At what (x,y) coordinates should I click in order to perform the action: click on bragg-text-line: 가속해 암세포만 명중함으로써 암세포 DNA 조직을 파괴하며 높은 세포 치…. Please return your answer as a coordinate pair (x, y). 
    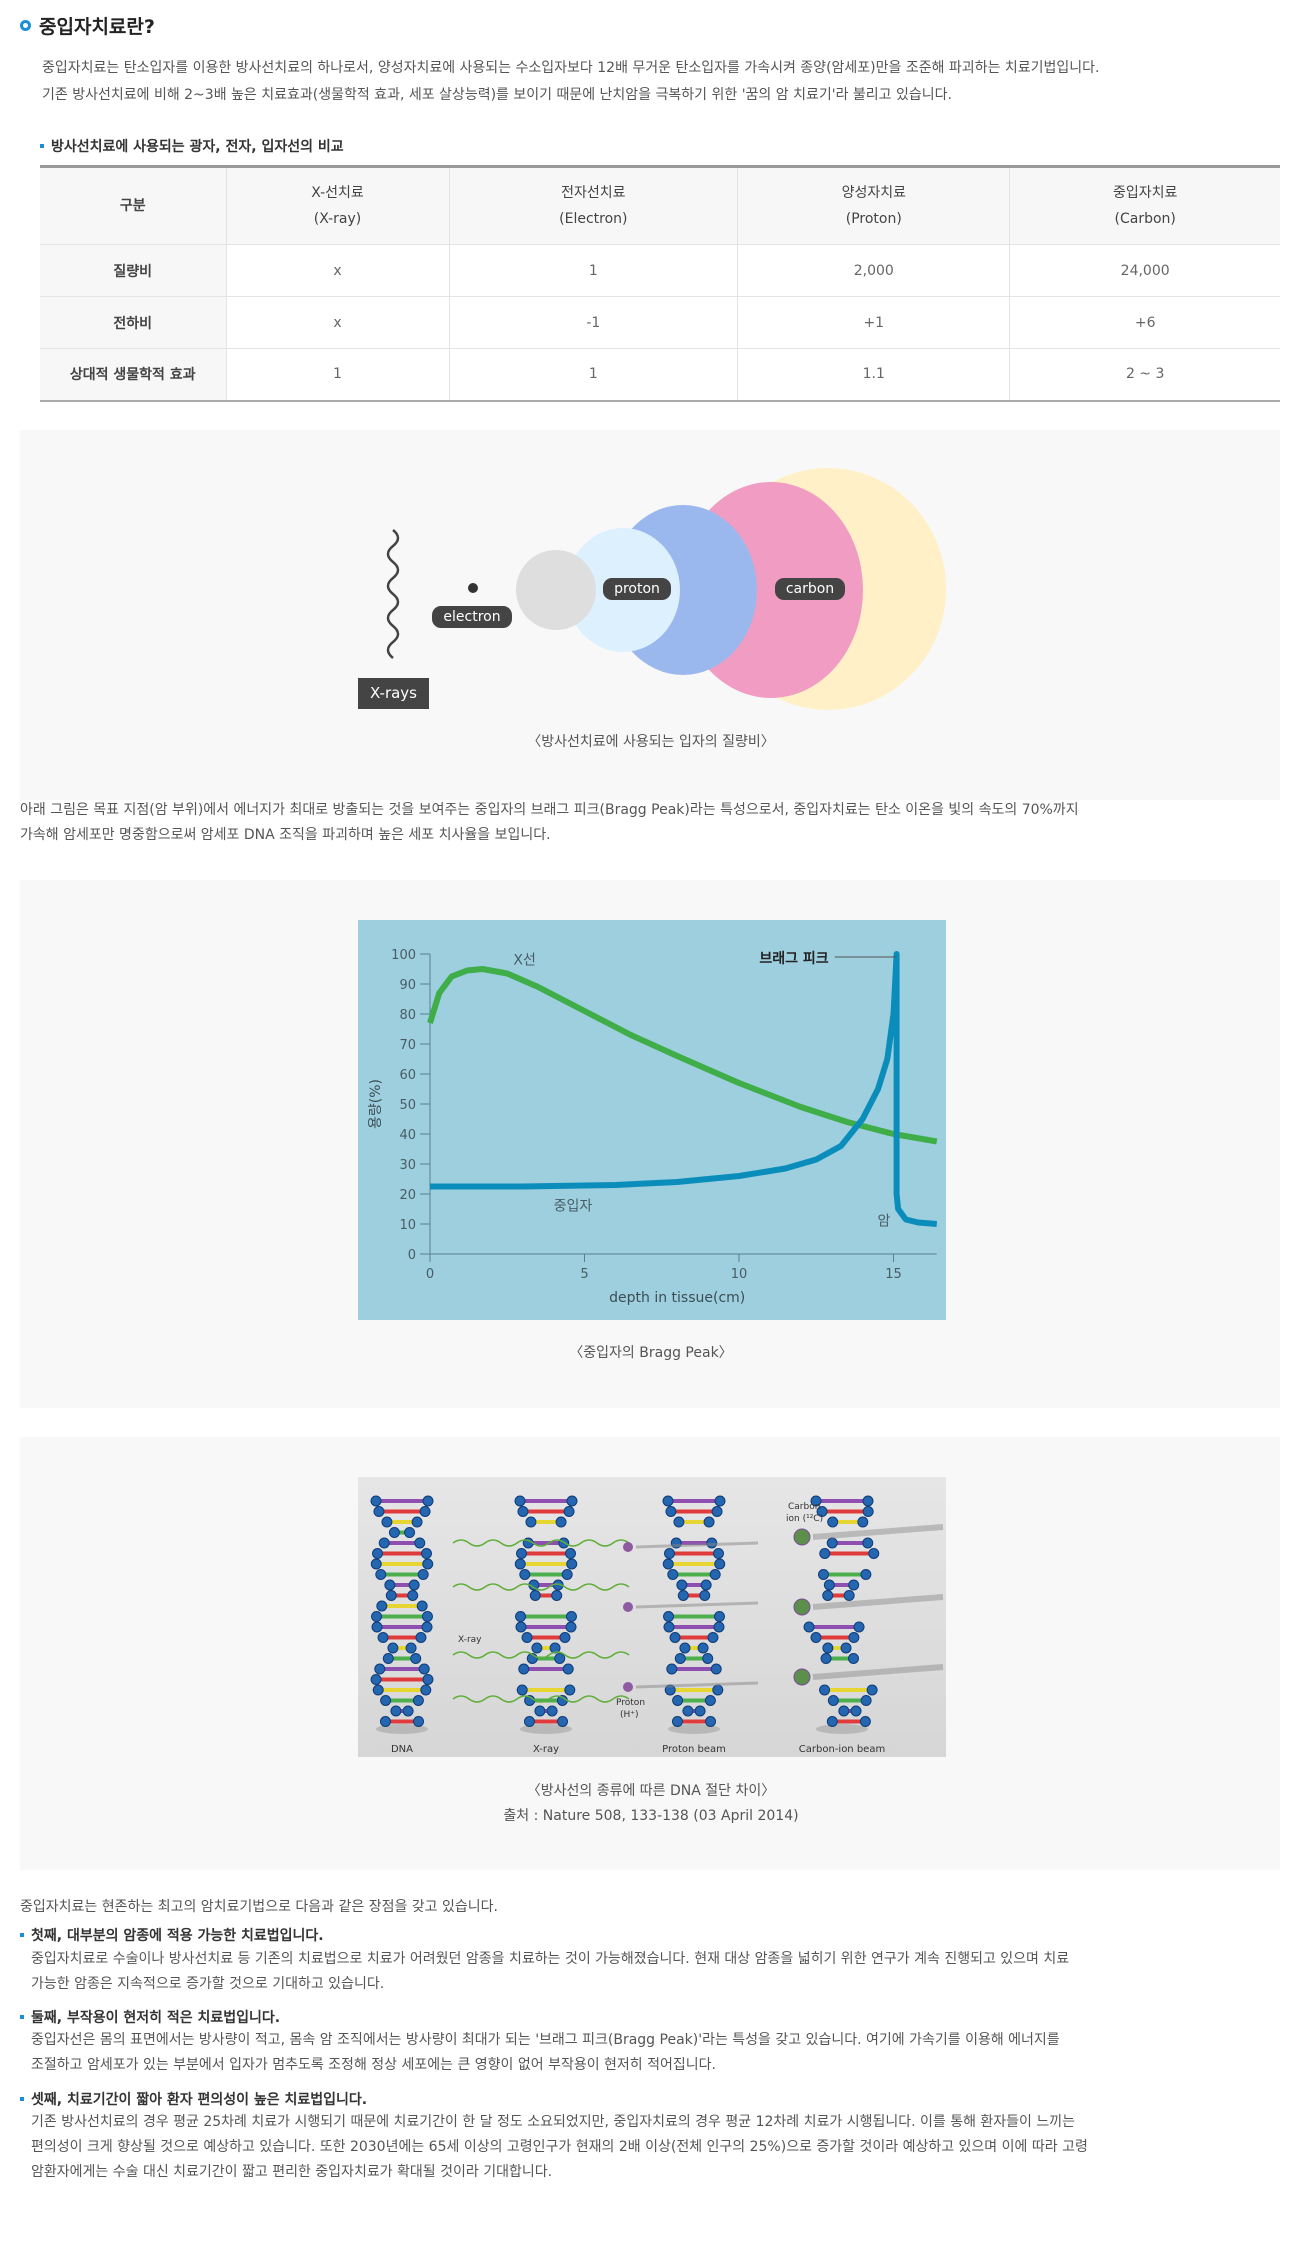
    Looking at the image, I should click on (285, 835).